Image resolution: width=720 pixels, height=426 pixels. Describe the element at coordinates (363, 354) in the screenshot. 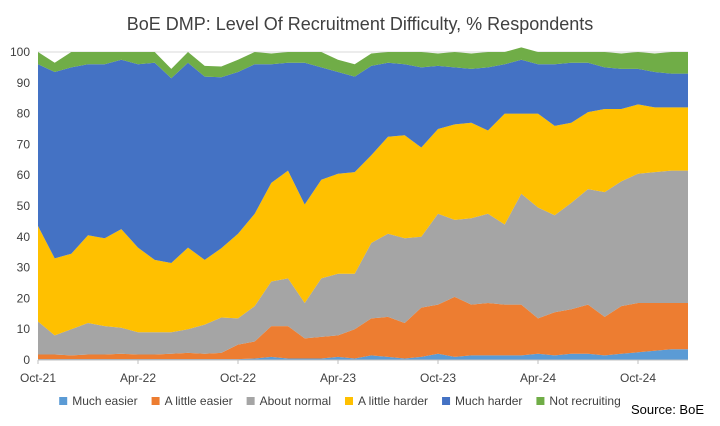

I see `area-series-much-easier` at that location.